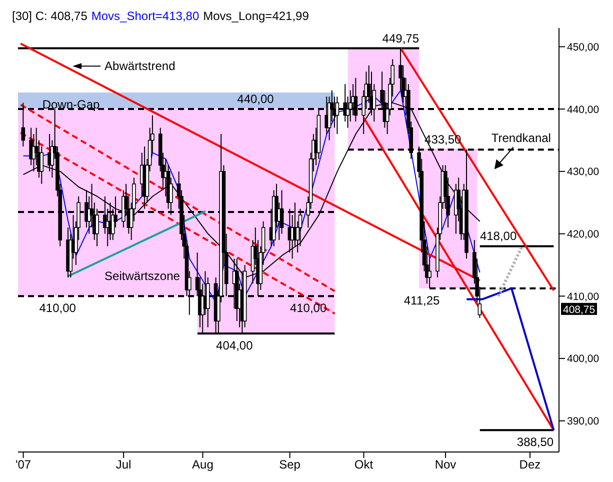  What do you see at coordinates (142, 276) in the screenshot?
I see `annotation: Seitwärtszone` at bounding box center [142, 276].